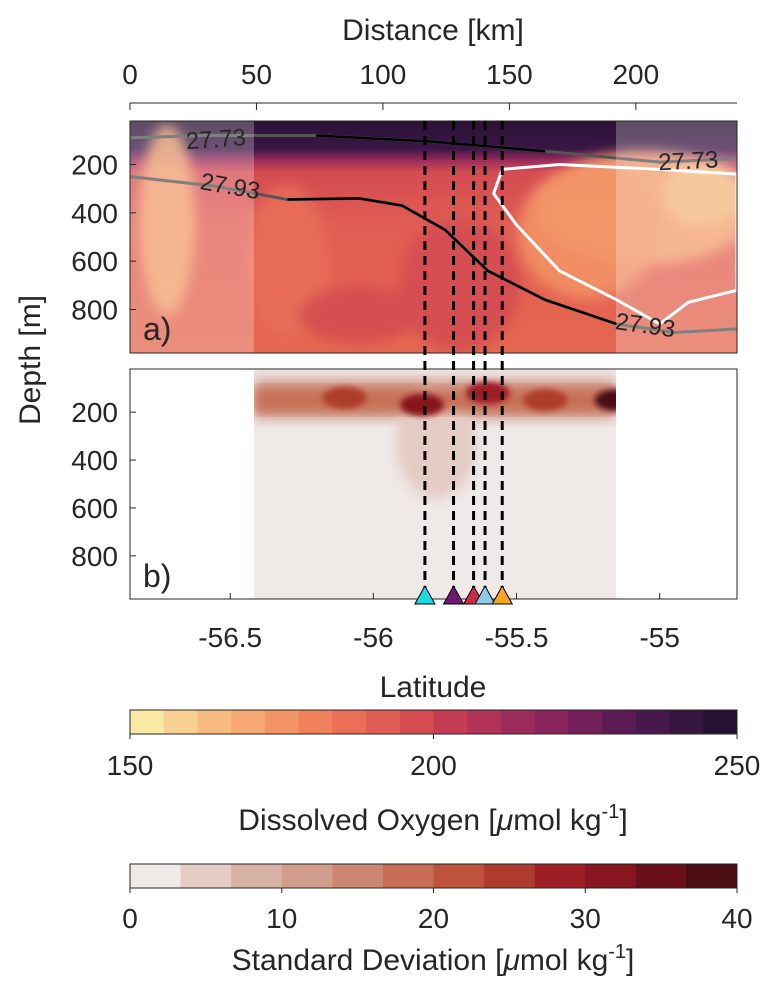  What do you see at coordinates (103, 238) in the screenshot?
I see `panel-a-y-ticks: 200 400 600 800` at bounding box center [103, 238].